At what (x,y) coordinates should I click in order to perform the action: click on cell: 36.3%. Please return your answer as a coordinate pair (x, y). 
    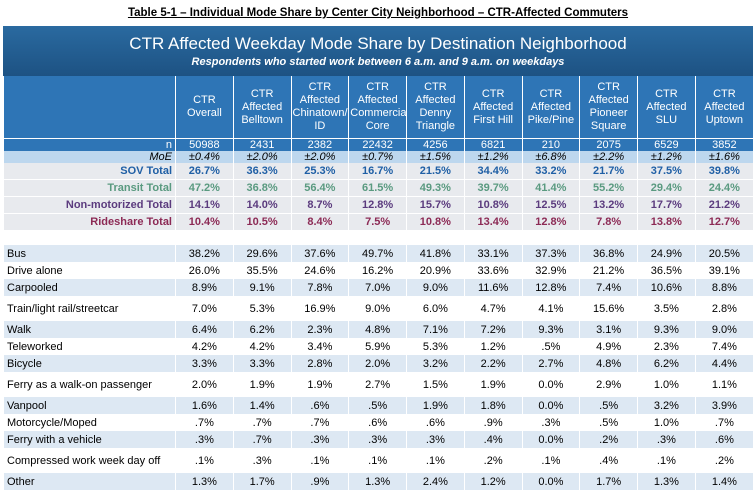
    Looking at the image, I should click on (261, 171).